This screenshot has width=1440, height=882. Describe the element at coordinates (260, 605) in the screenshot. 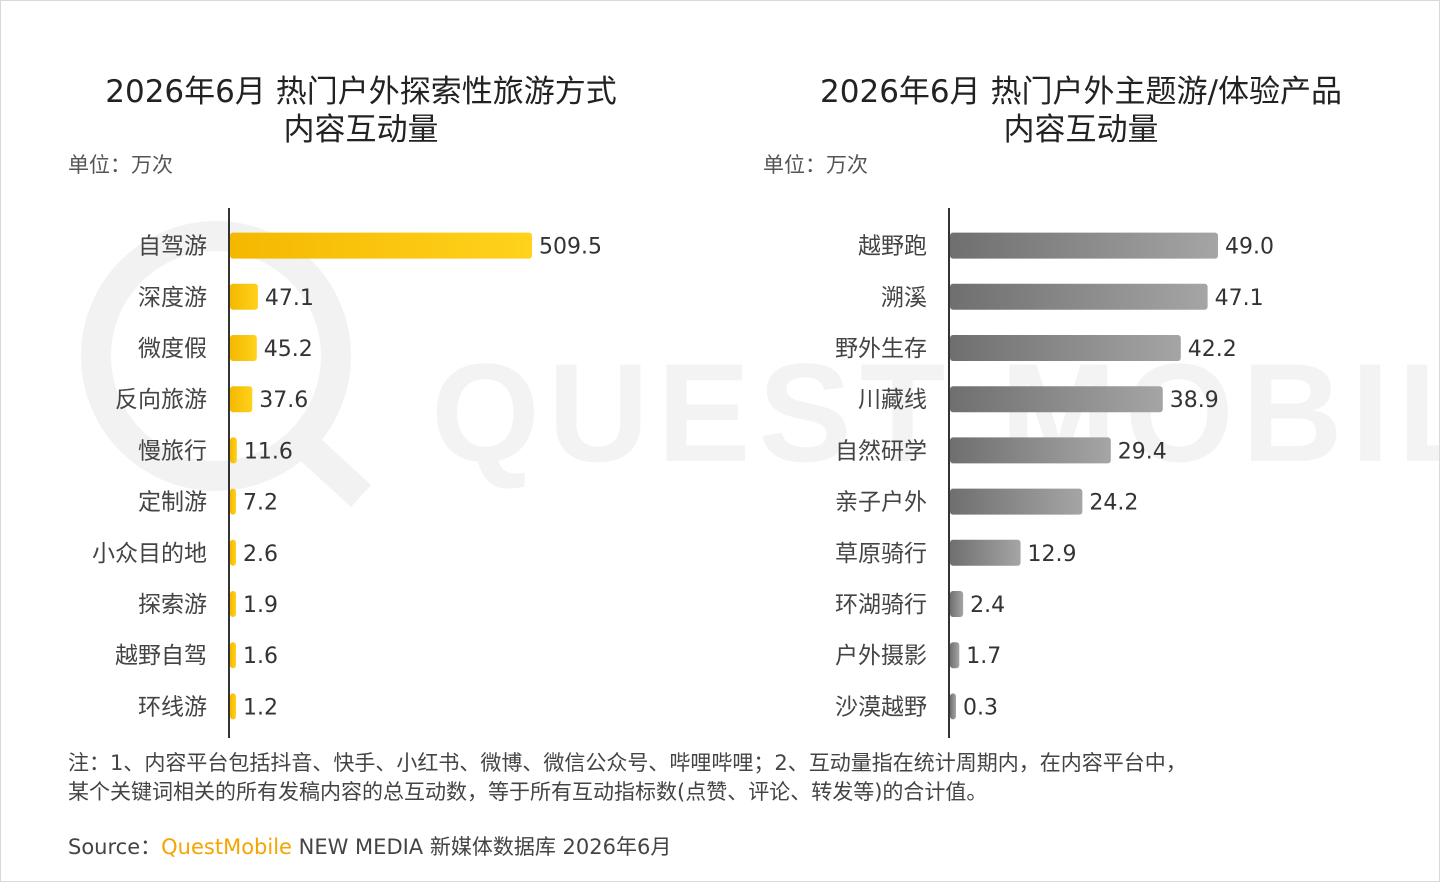

I see `value-label: 1.9` at that location.